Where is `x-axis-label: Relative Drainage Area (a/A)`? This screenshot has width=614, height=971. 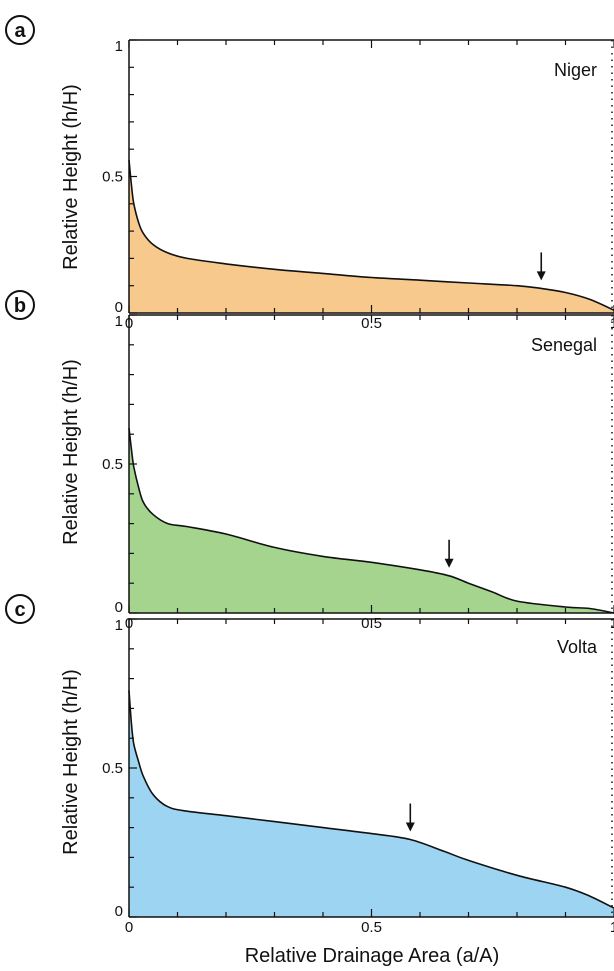
x-axis-label: Relative Drainage Area (a/A) is located at coordinates (372, 956).